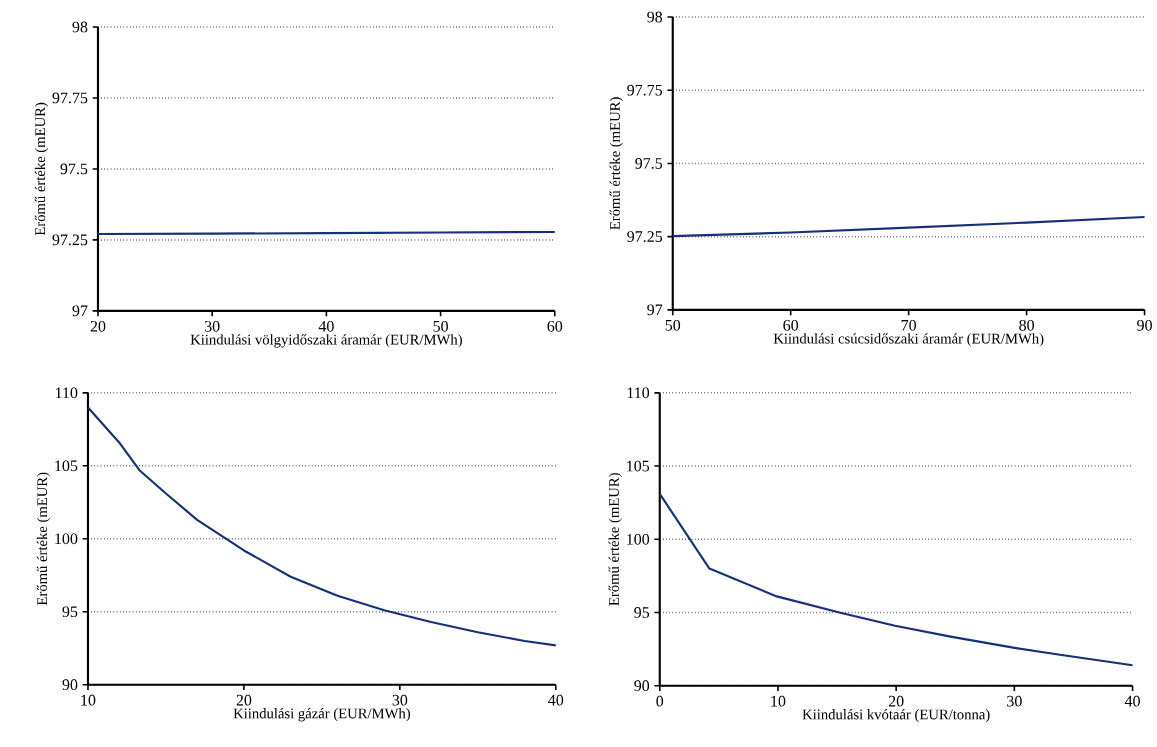  Describe the element at coordinates (908, 340) in the screenshot. I see `x-axis-title: Kiindulási csúcsidőszaki áramár (EUR/MWh)` at that location.